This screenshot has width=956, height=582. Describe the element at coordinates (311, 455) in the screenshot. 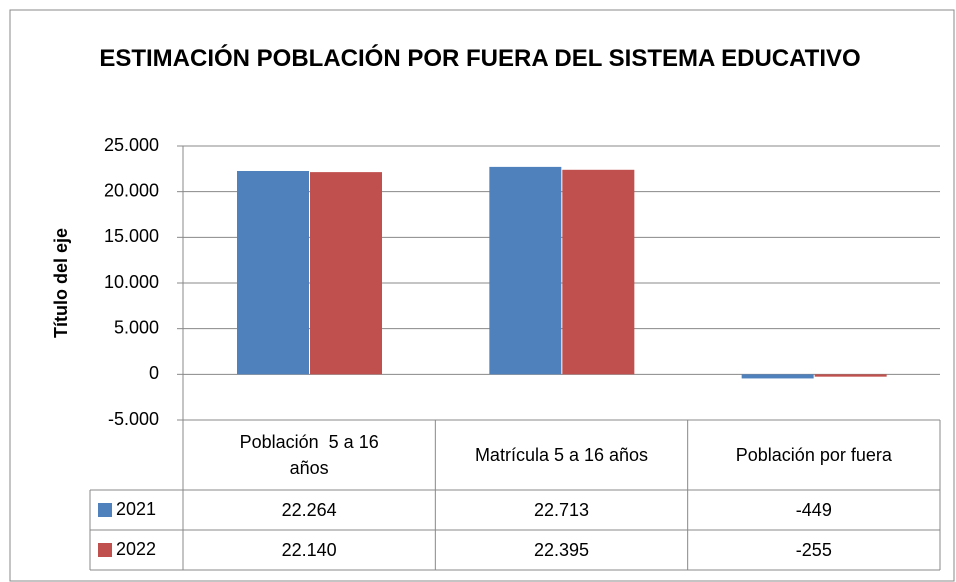

I see `x-tick-label: Población 5 a 16 años` at that location.